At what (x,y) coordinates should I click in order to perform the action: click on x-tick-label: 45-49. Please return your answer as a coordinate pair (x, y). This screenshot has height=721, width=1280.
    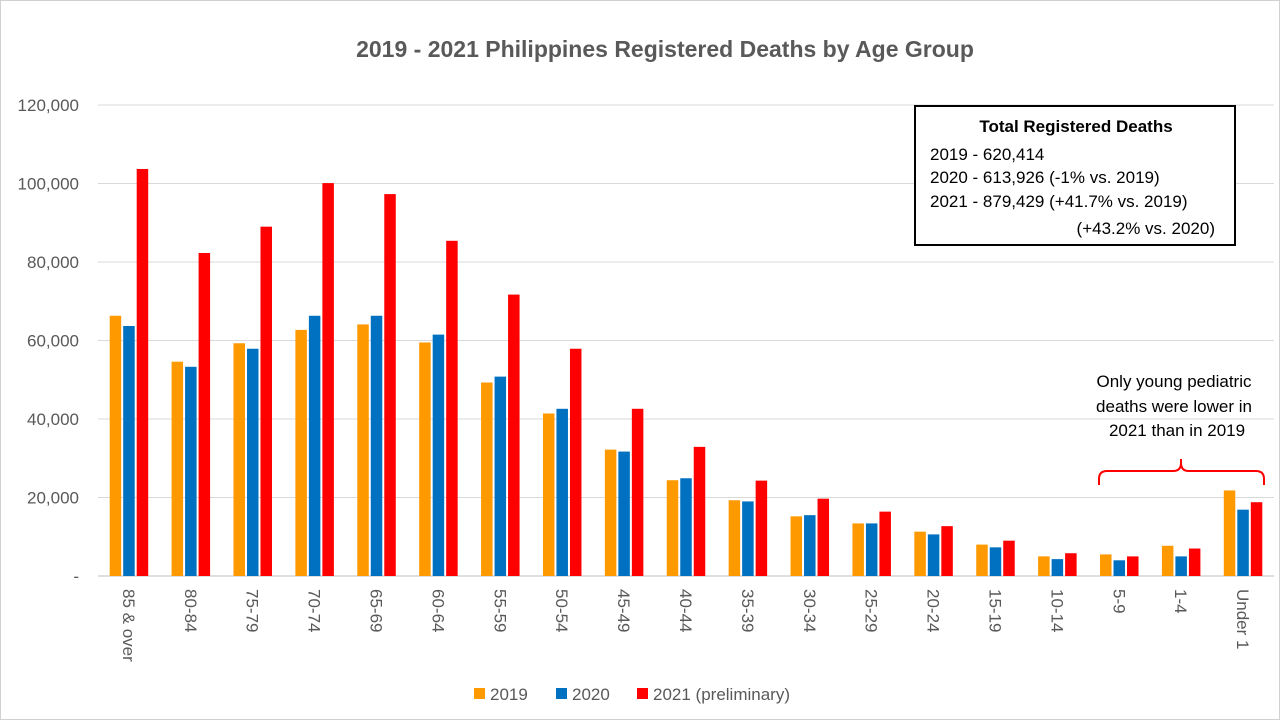
    Looking at the image, I should click on (623, 610).